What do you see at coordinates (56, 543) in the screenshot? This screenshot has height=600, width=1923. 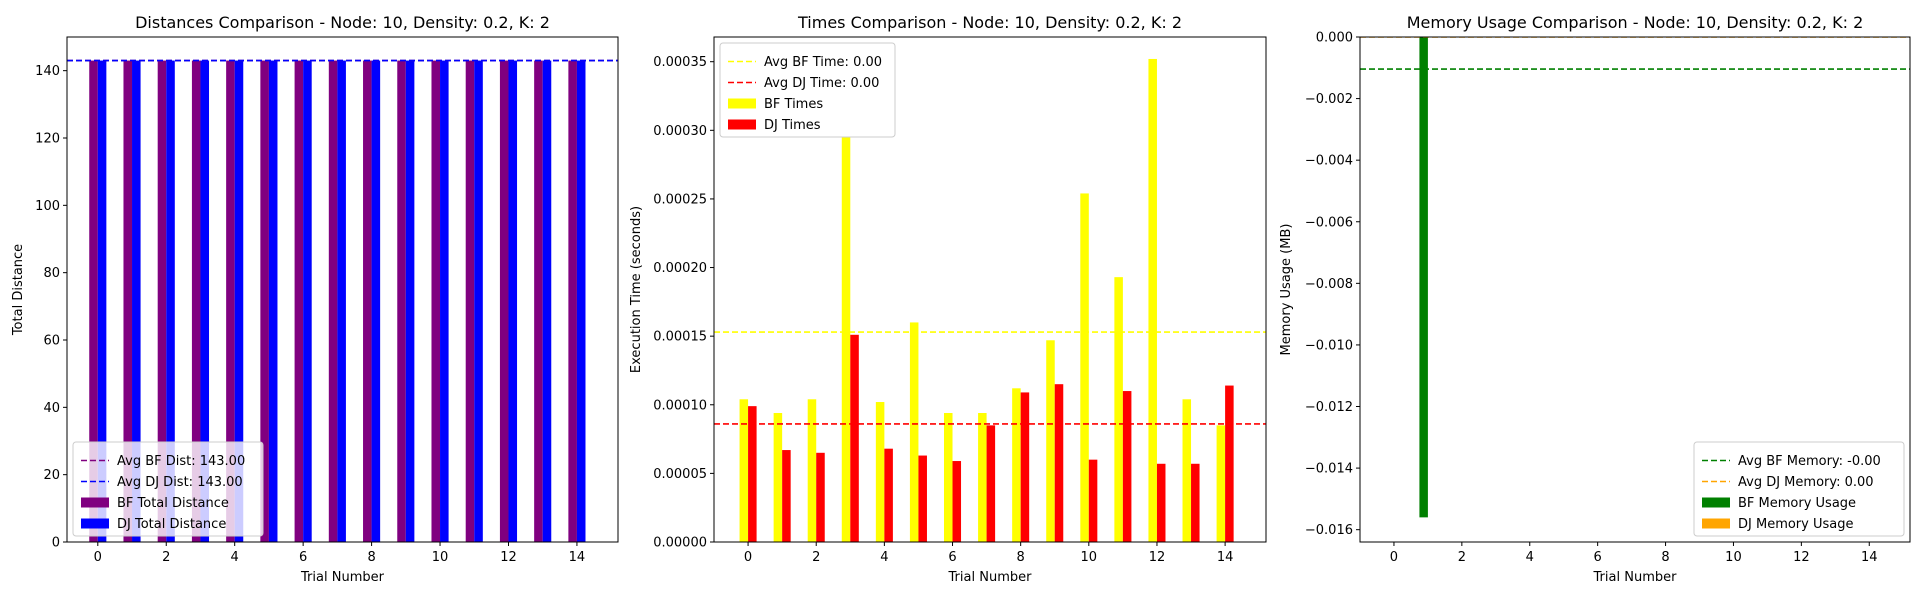 I see `y-tick-label-0: 0` at bounding box center [56, 543].